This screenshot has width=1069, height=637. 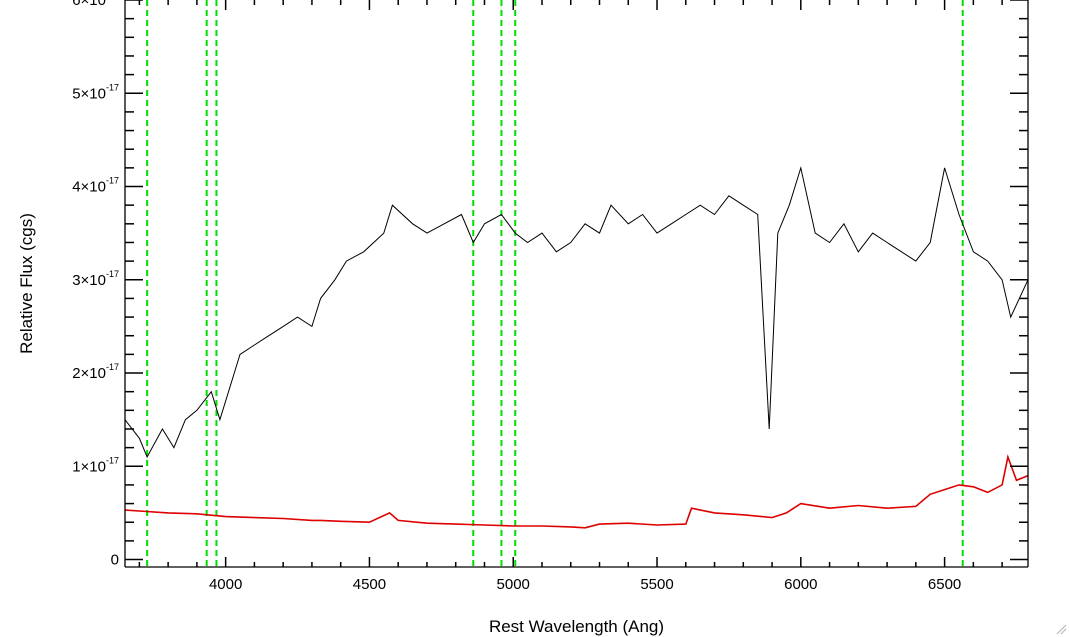 What do you see at coordinates (944, 584) in the screenshot?
I see `x-tick-label: 6500` at bounding box center [944, 584].